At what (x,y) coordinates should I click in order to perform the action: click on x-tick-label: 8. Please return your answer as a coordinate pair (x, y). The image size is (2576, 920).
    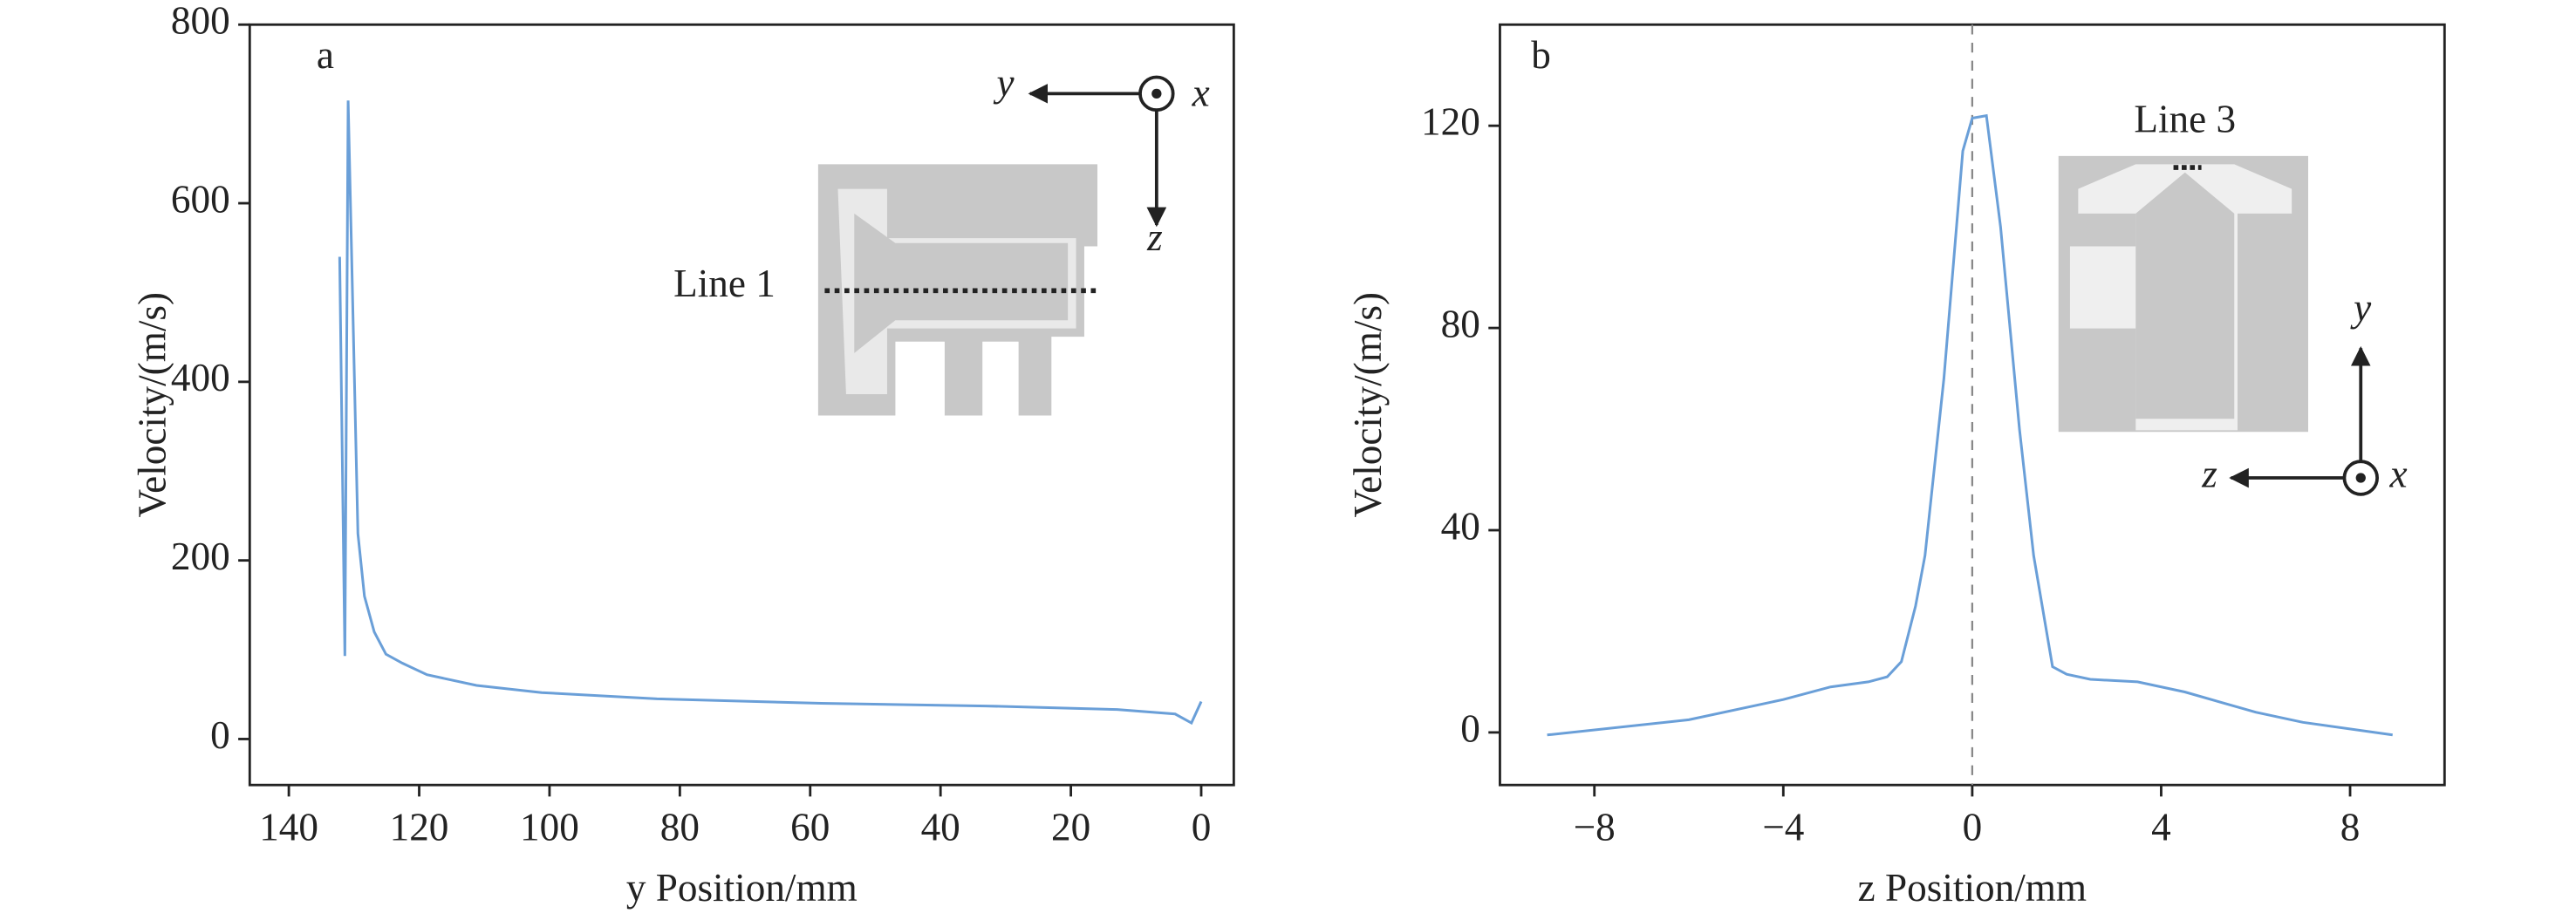
    Looking at the image, I should click on (2350, 826).